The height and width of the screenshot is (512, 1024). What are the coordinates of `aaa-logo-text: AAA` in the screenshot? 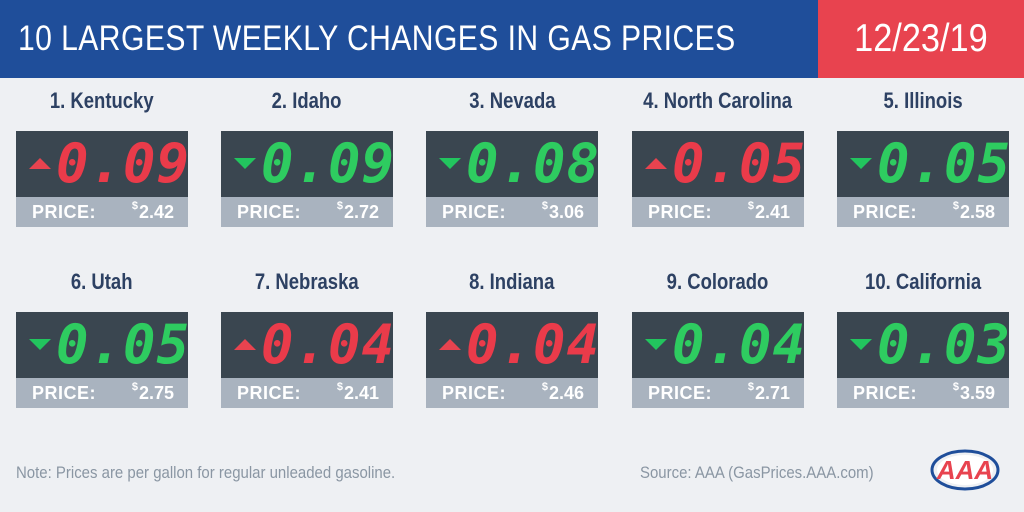 It's located at (964, 470).